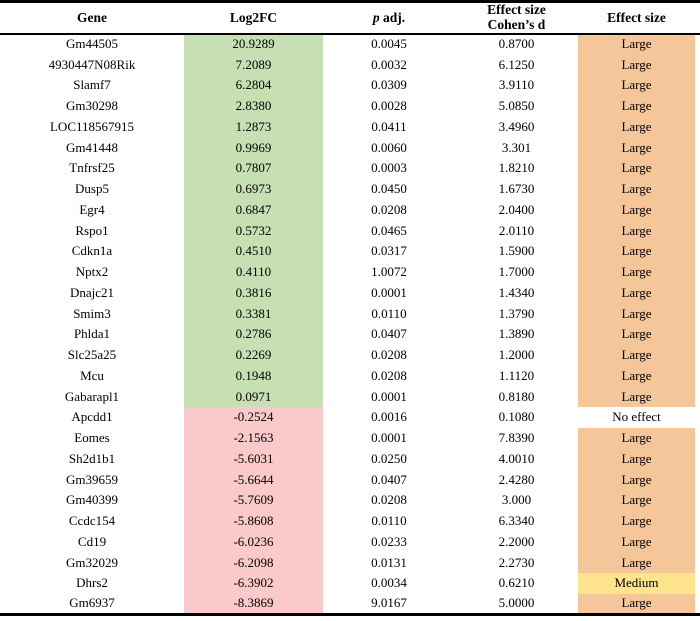 This screenshot has height=621, width=700. Describe the element at coordinates (92, 272) in the screenshot. I see `gene-name-cell: Nptx2` at that location.